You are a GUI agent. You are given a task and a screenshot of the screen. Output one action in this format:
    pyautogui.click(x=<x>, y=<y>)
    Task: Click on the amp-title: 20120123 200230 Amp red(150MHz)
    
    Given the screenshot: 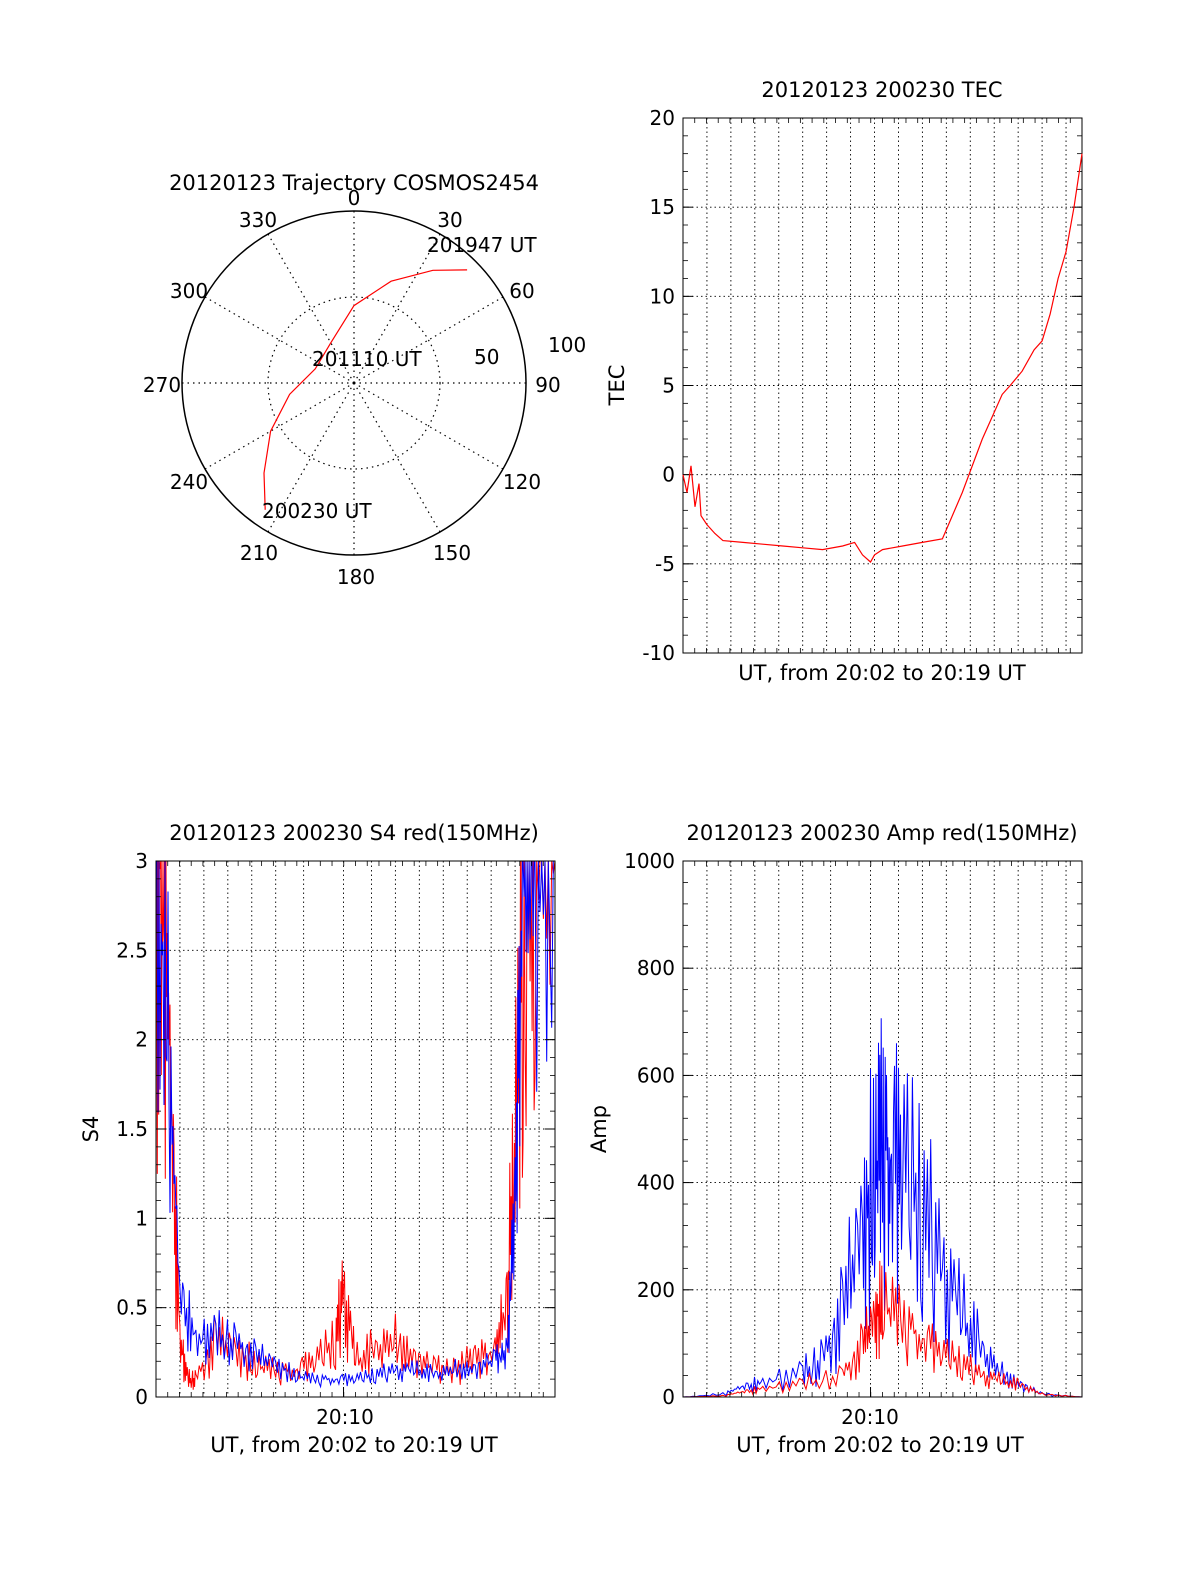 What is the action you would take?
    pyautogui.click(x=881, y=833)
    